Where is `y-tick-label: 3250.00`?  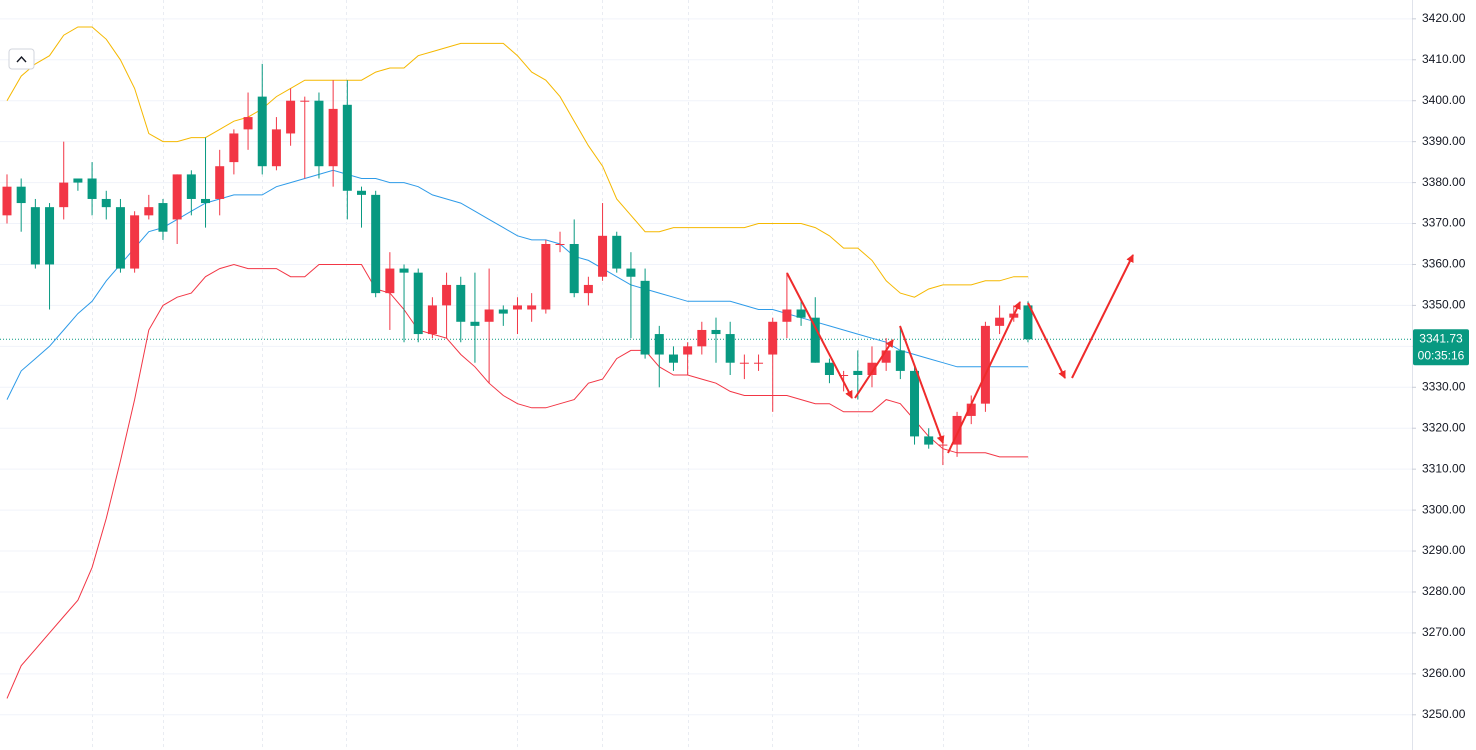
y-tick-label: 3250.00 is located at coordinates (1444, 714).